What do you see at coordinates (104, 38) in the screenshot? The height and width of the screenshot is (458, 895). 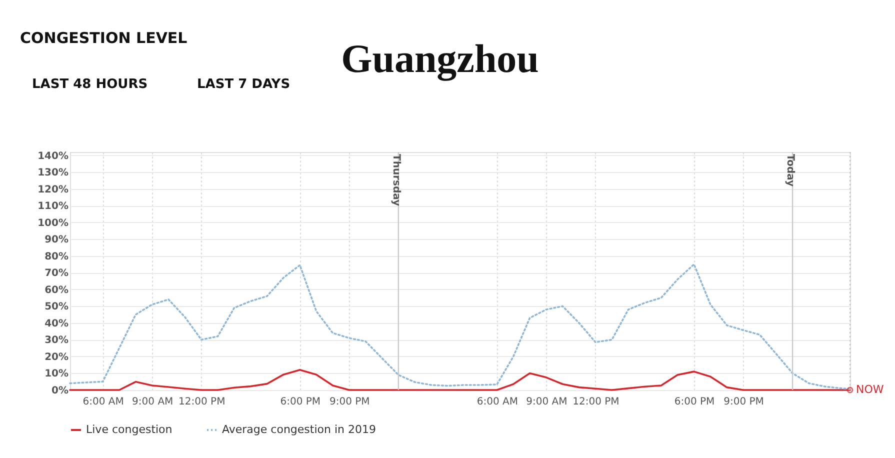 I see `text: CONGESTION LEVEL` at bounding box center [104, 38].